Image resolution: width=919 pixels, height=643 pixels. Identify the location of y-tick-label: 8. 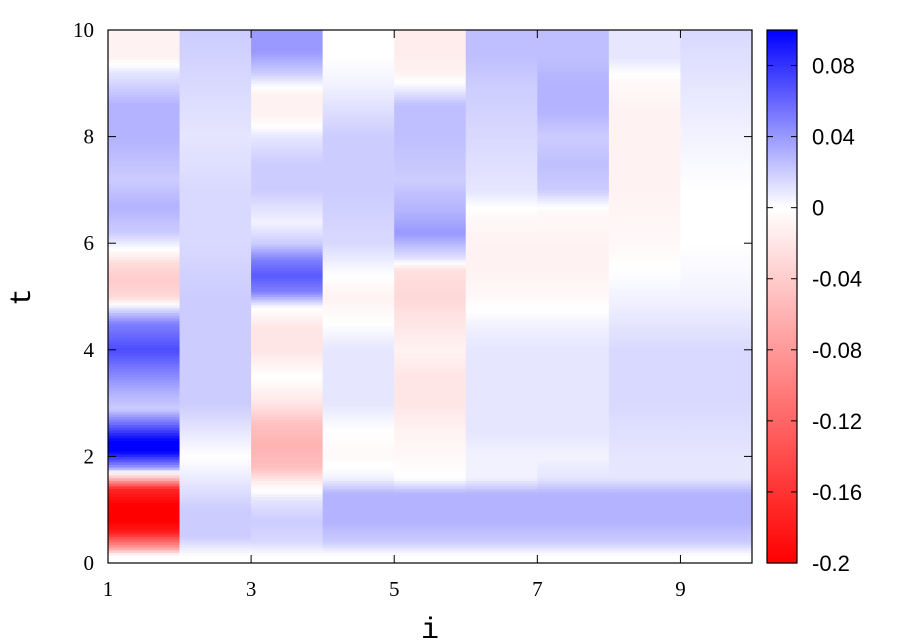
(89, 137).